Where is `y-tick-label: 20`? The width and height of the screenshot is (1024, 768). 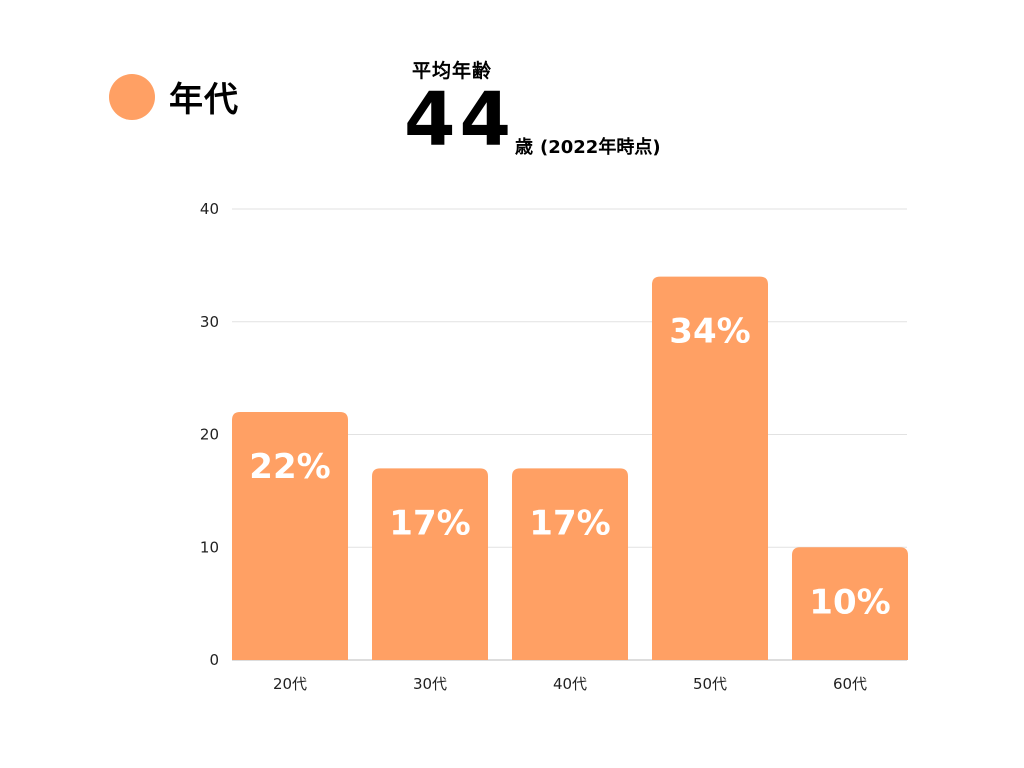 y-tick-label: 20 is located at coordinates (209, 435).